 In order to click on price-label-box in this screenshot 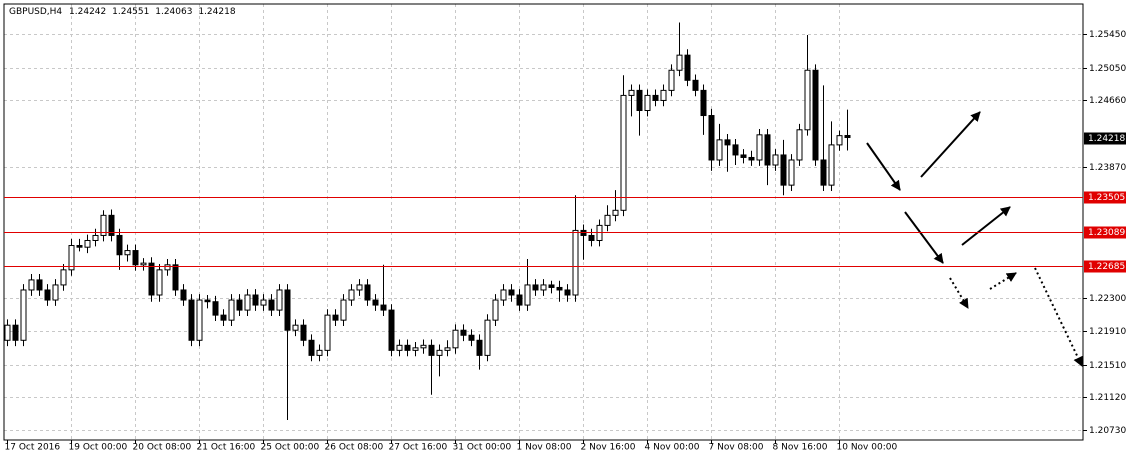, I will do `click(1105, 138)`.